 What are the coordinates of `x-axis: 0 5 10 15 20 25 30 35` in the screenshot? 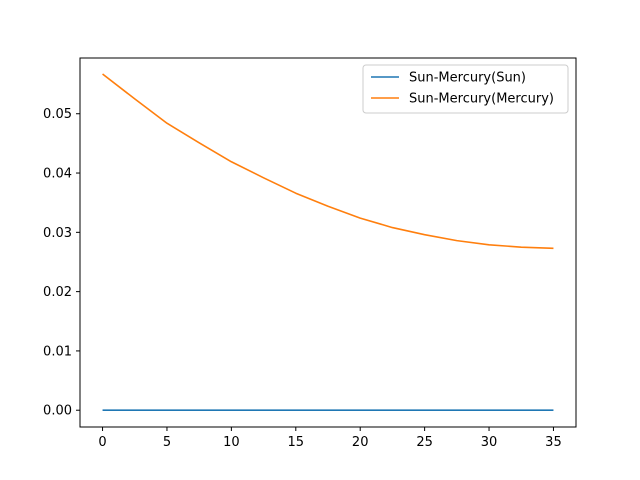 It's located at (330, 438).